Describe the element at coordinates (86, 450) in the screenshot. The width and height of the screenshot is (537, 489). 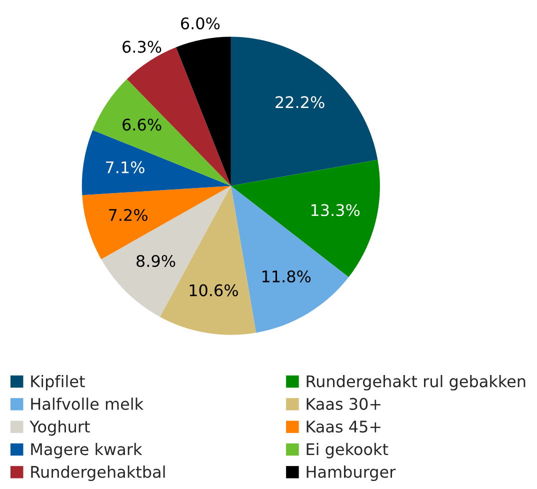
I see `legend-label: Magere kwark` at that location.